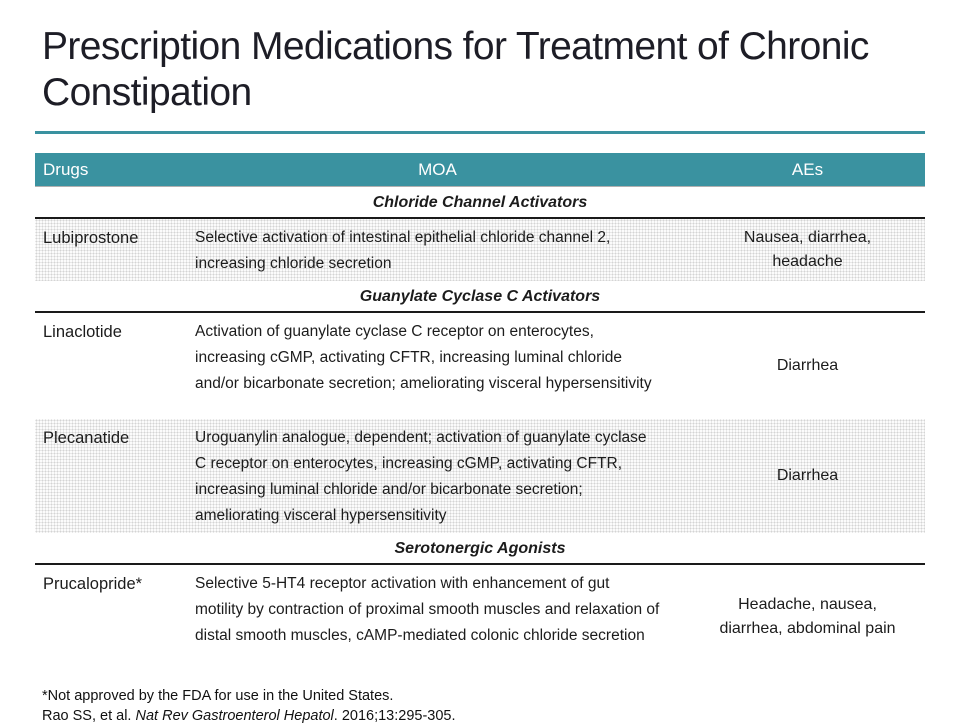 The width and height of the screenshot is (960, 726). Describe the element at coordinates (66, 169) in the screenshot. I see `column-header-drugs: Drugs` at that location.